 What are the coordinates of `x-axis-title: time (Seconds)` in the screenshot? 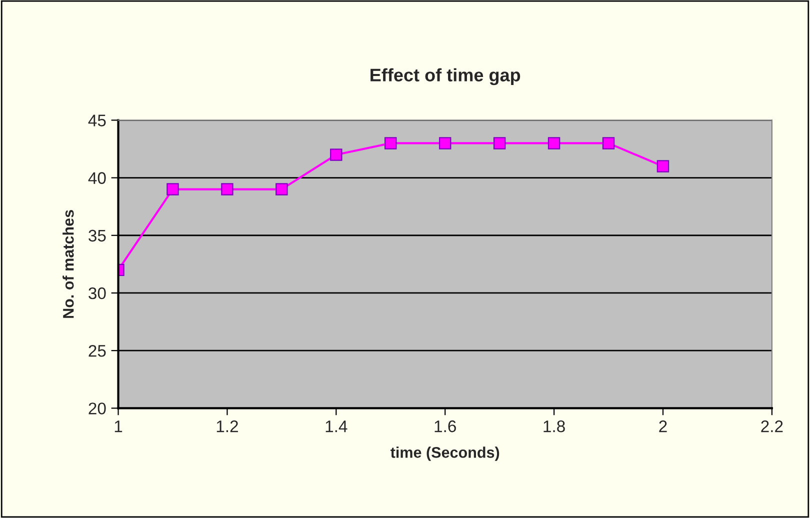 It's located at (445, 453).